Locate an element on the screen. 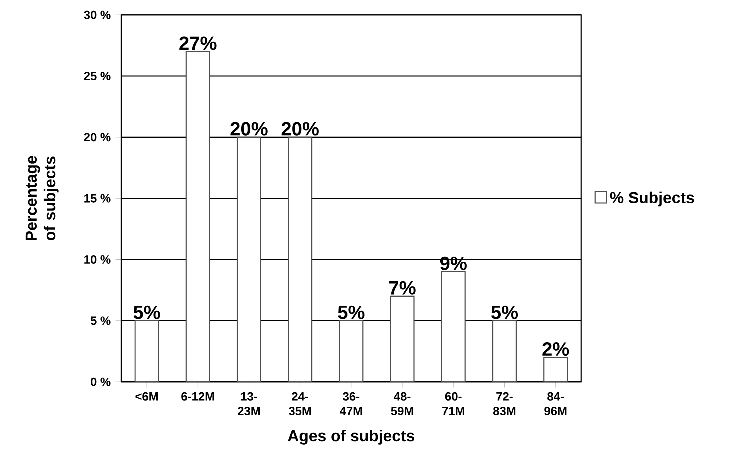 This screenshot has width=743, height=474. x-tick-label: 36- 47M is located at coordinates (351, 404).